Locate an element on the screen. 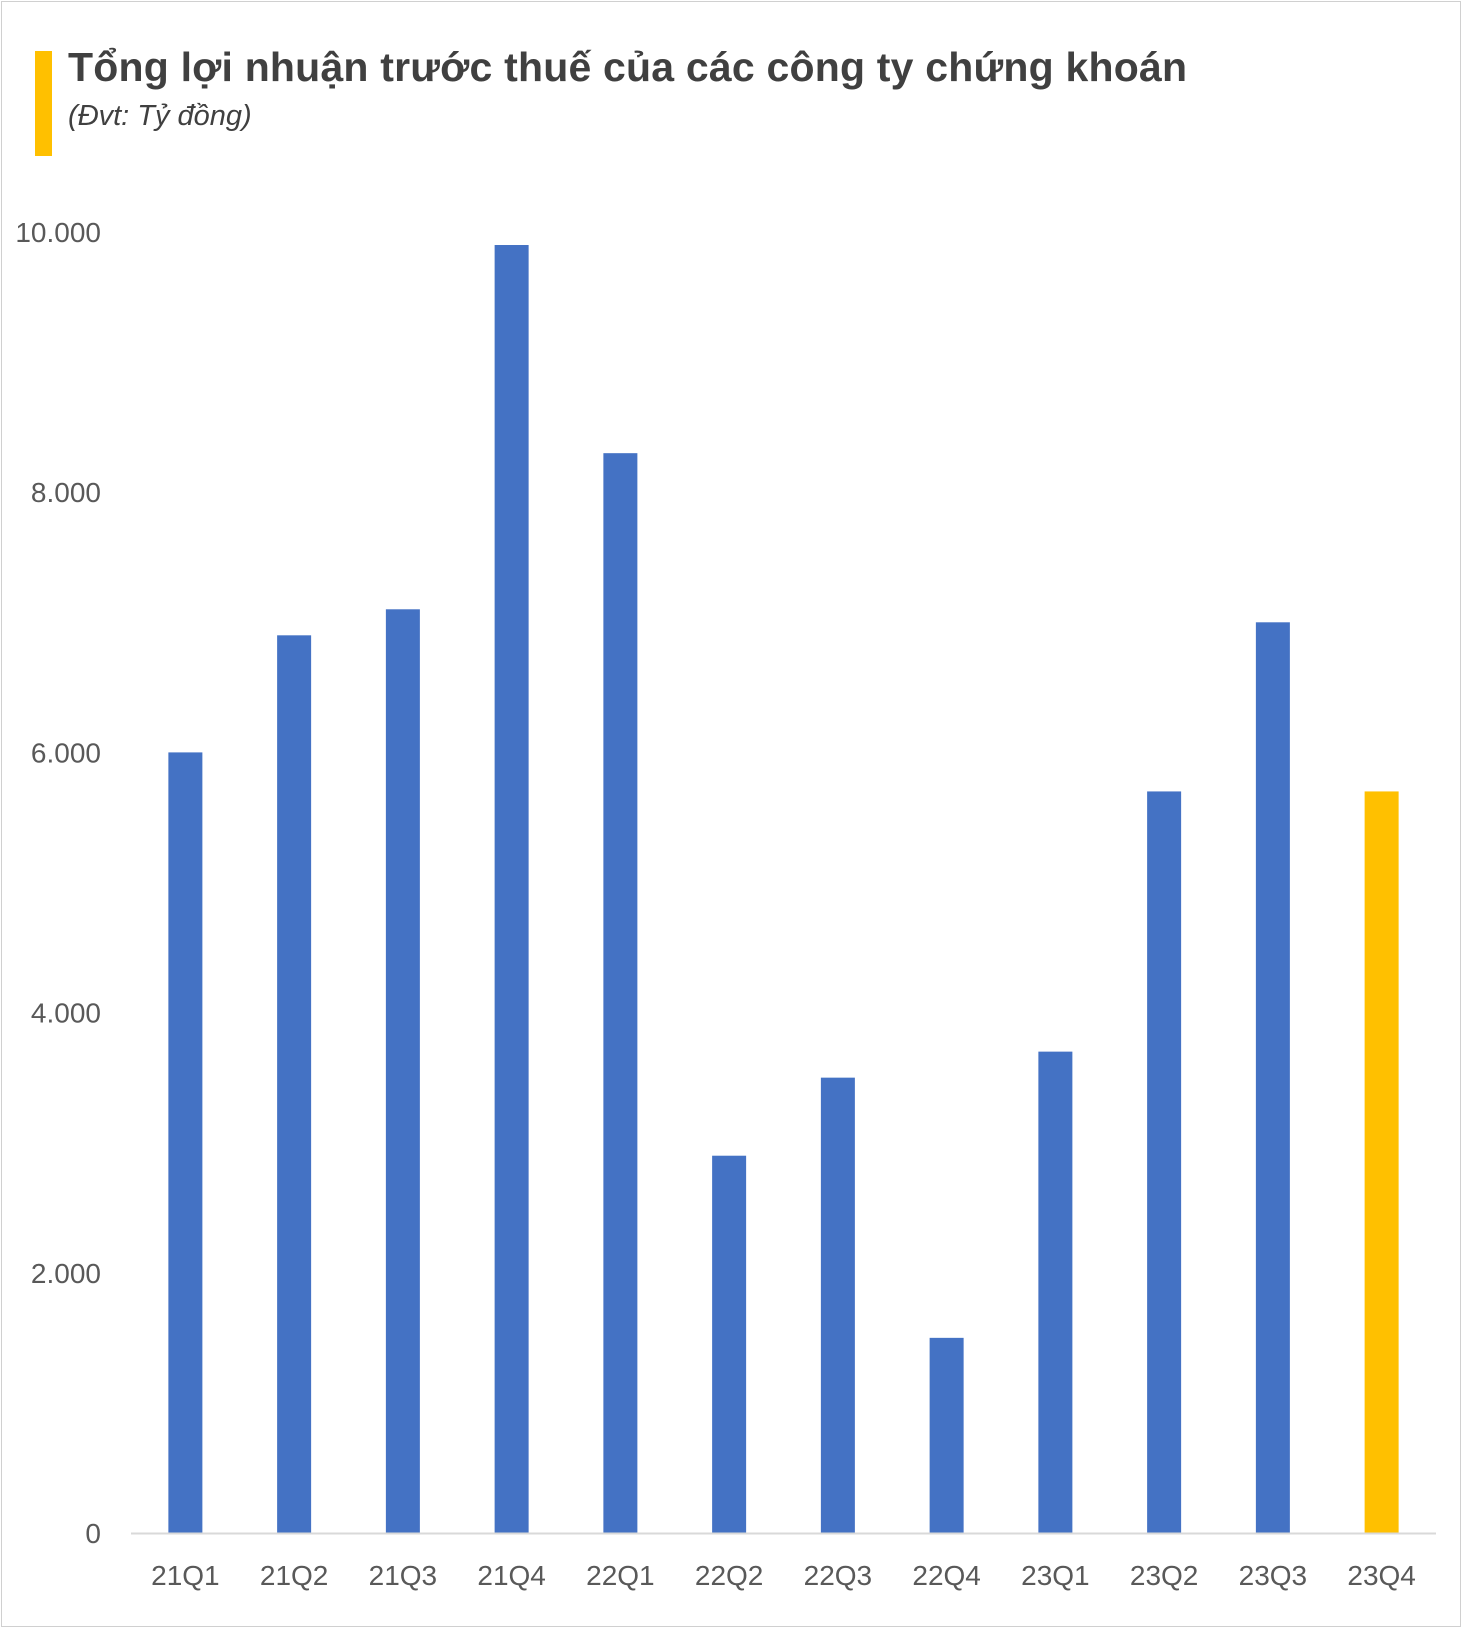 The width and height of the screenshot is (1464, 1630). bar-22q4 is located at coordinates (946, 1435).